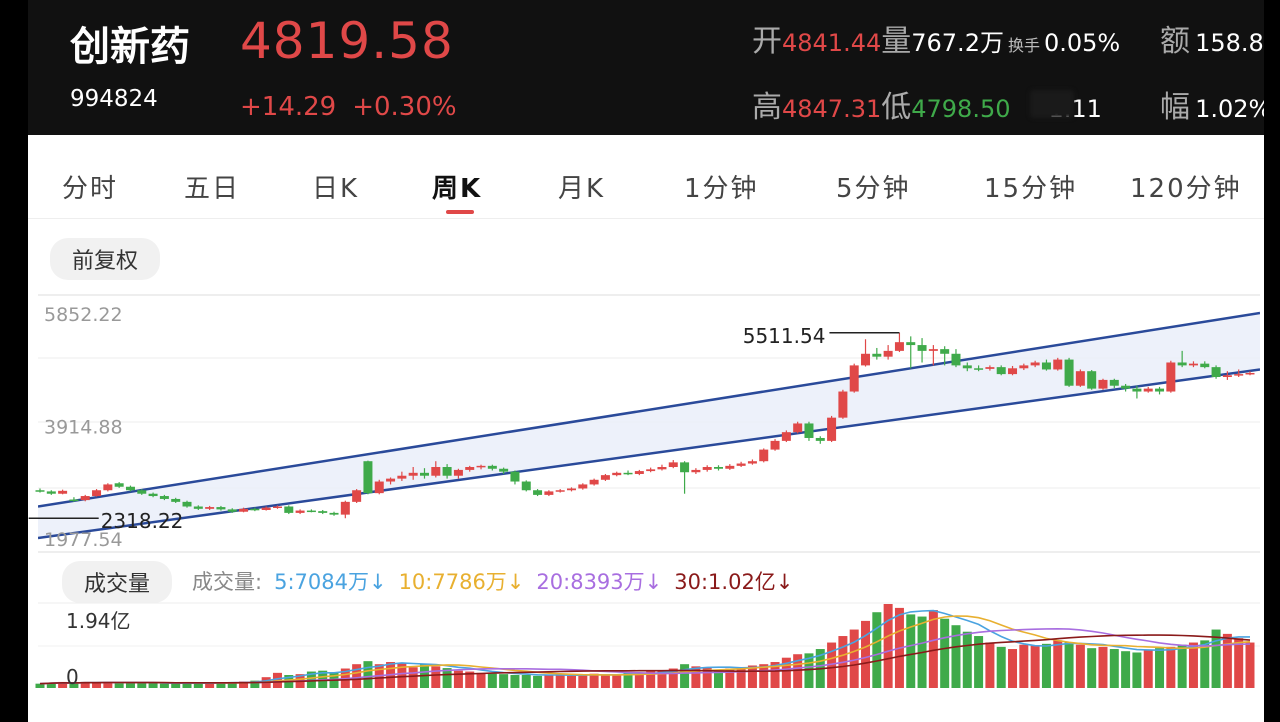 This screenshot has height=722, width=1280. Describe the element at coordinates (873, 189) in the screenshot. I see `tab-5min: 5分钟` at that location.